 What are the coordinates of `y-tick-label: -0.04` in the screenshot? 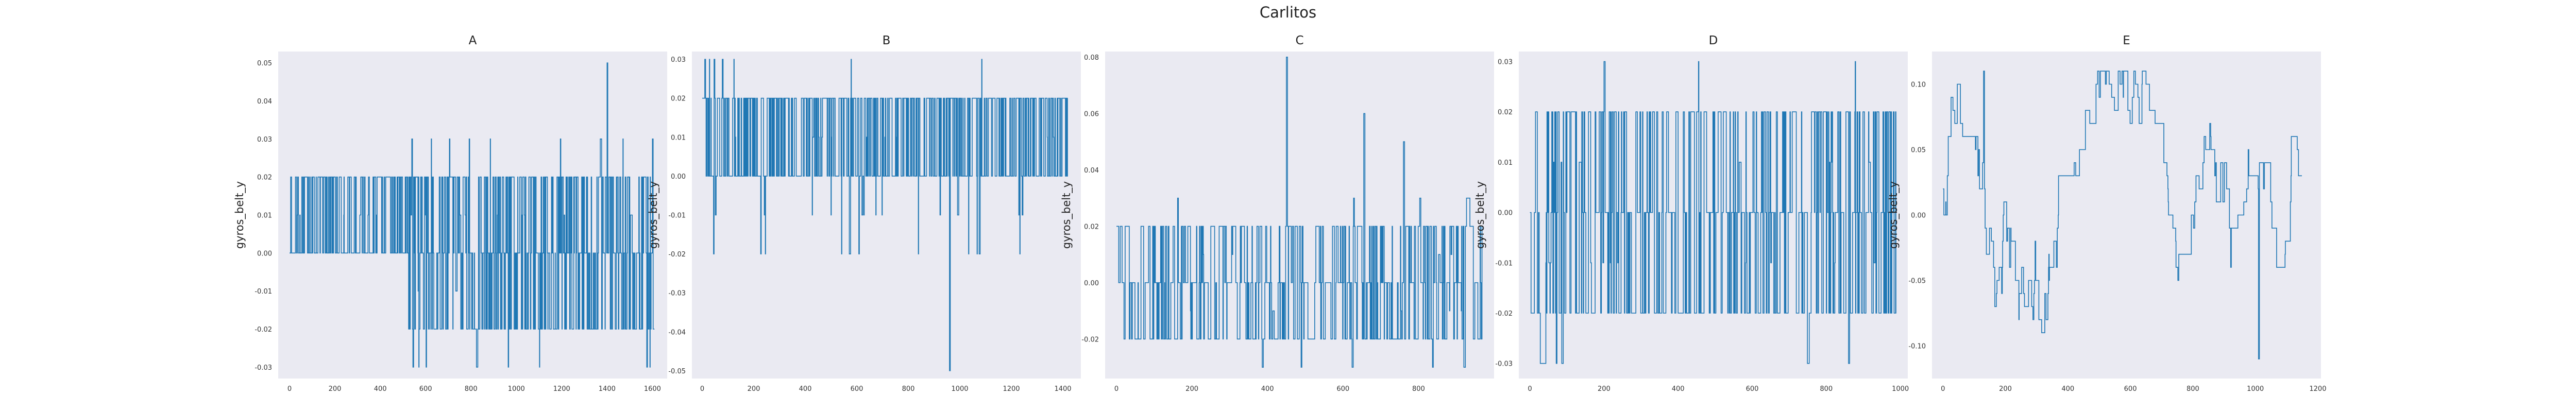 It's located at (677, 332).